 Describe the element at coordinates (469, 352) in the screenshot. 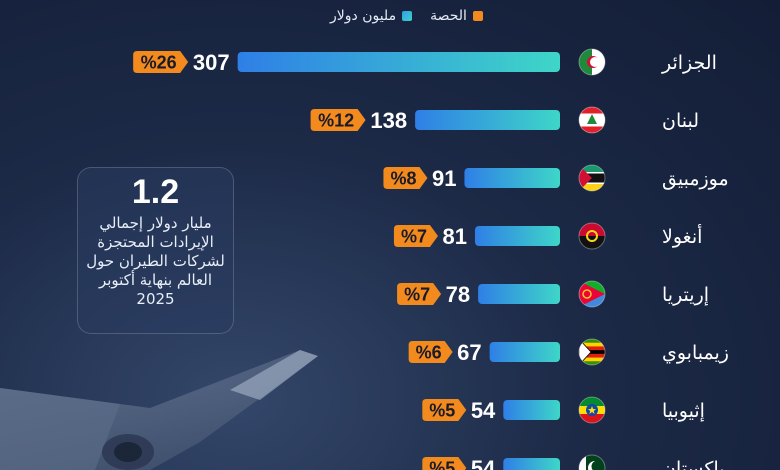

I see `value-label: 67` at that location.